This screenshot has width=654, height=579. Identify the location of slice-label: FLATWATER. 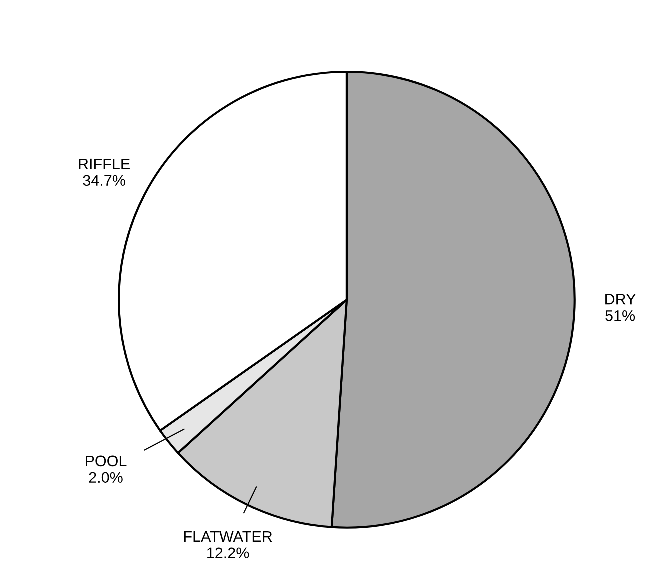
(228, 536).